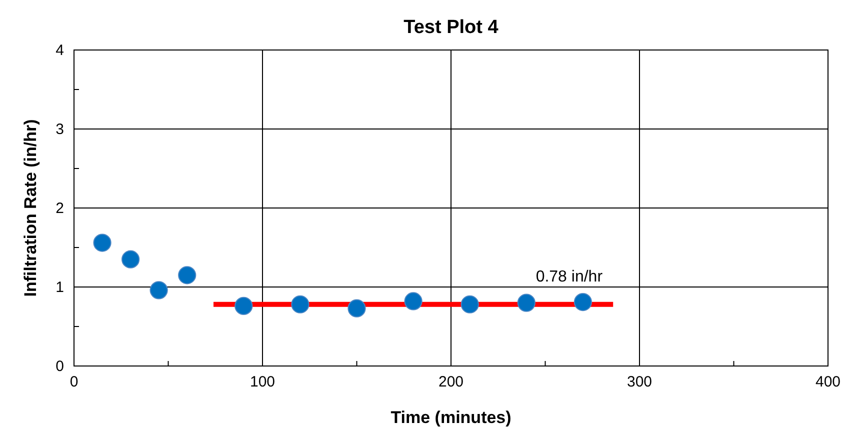  What do you see at coordinates (60, 50) in the screenshot?
I see `y-tick-label: 4` at bounding box center [60, 50].